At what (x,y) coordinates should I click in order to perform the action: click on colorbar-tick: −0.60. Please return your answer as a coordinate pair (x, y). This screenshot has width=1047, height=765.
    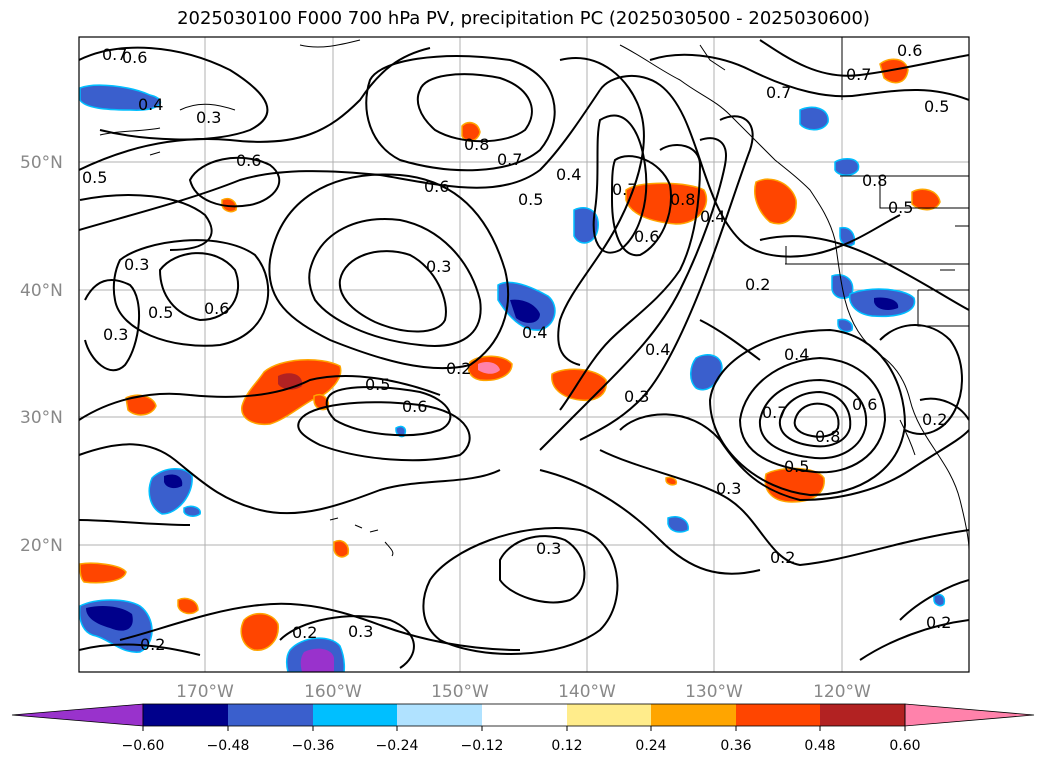
    Looking at the image, I should click on (143, 746).